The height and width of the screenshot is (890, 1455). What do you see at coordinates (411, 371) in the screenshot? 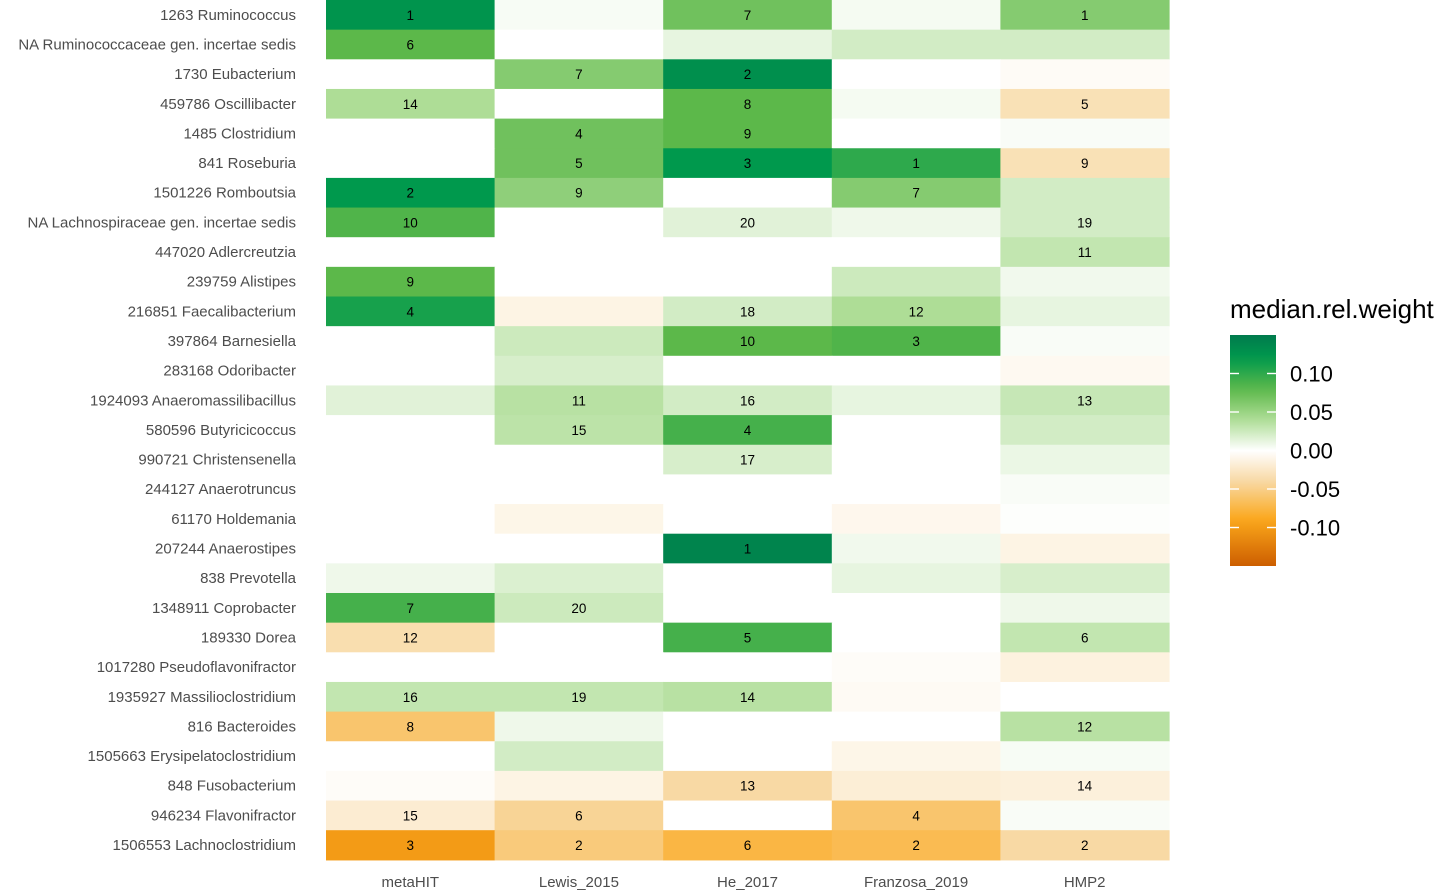
I see `heatmap-cell-283168-odoribacter-metahit` at bounding box center [411, 371].